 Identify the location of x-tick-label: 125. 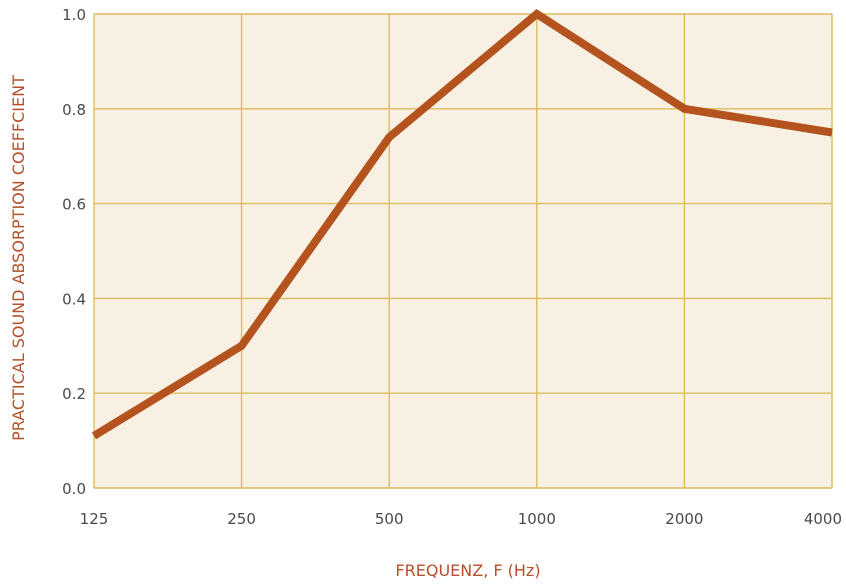
(94, 519).